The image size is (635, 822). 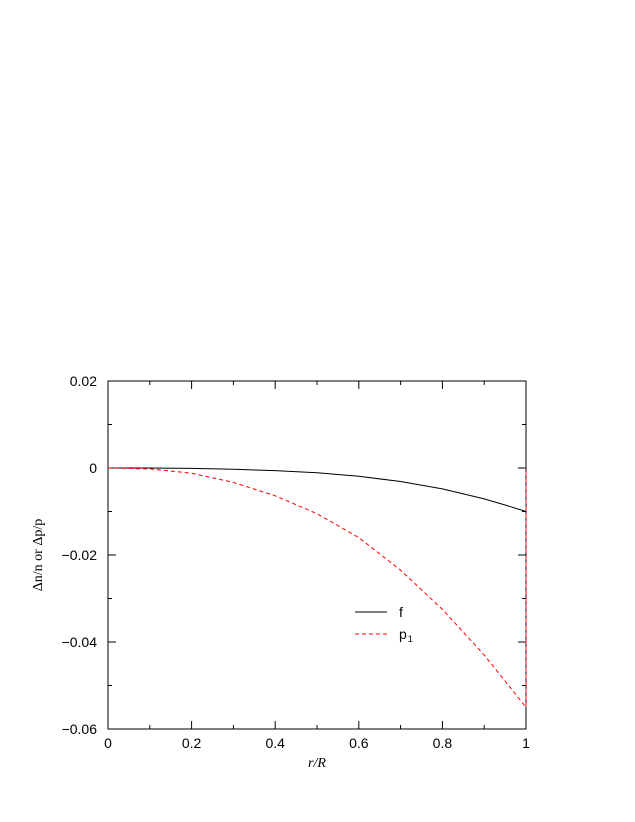 I want to click on y-tick-label: 0.02, so click(x=83, y=381).